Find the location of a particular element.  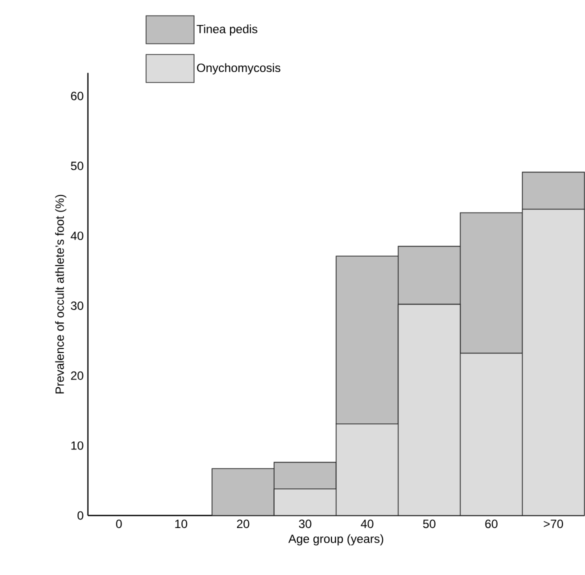

x-tick-label: 40 is located at coordinates (367, 523).